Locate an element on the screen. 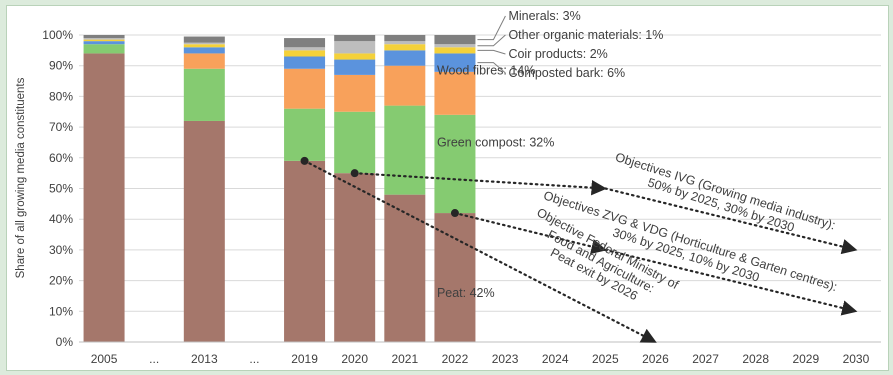 The height and width of the screenshot is (375, 893). label-green-compost: Green compost: 32% is located at coordinates (495, 142).